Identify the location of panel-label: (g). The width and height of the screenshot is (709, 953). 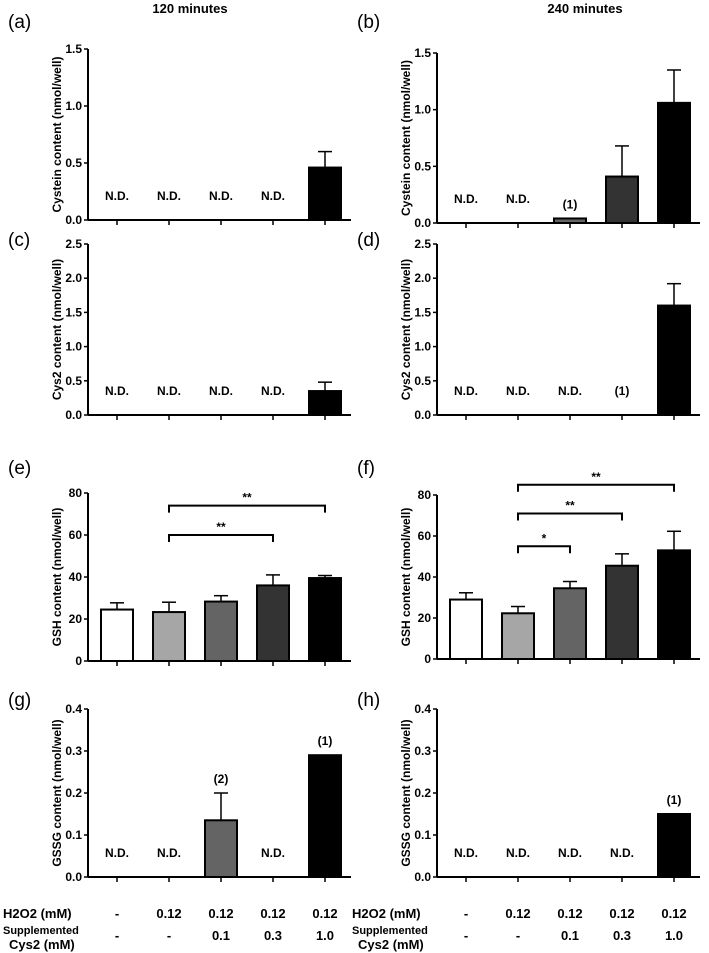
(19, 700).